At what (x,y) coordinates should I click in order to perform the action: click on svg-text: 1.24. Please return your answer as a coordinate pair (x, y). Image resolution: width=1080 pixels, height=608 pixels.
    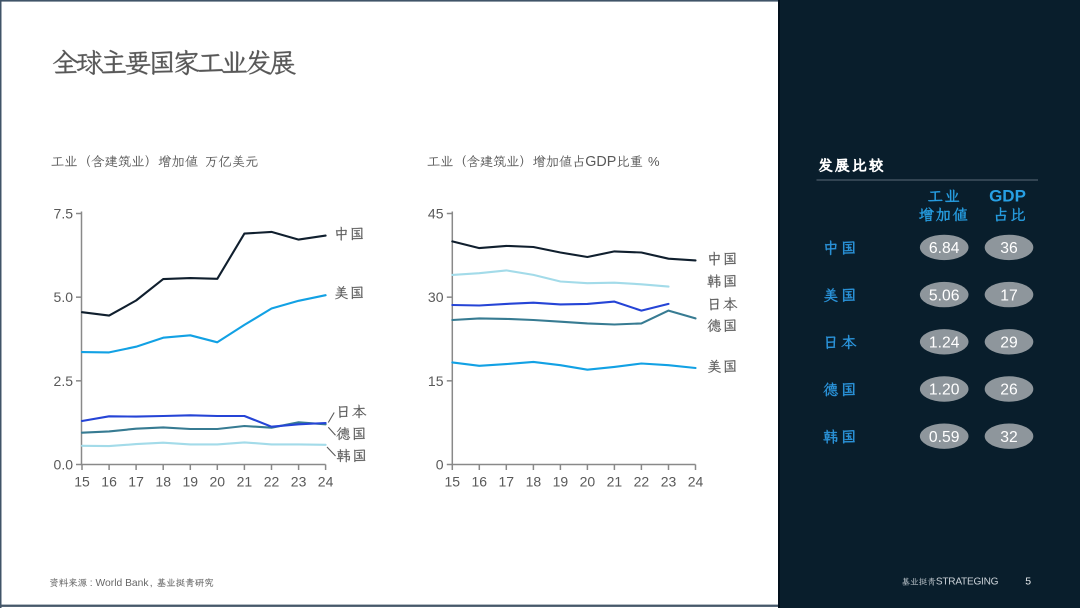
    Looking at the image, I should click on (944, 343).